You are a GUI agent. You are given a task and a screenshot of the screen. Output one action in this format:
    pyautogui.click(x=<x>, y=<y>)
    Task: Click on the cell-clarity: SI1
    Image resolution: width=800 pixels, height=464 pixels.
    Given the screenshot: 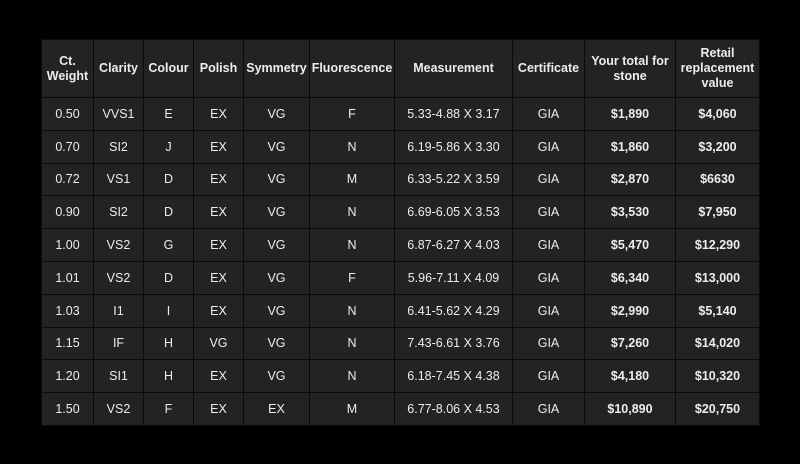 What is the action you would take?
    pyautogui.click(x=118, y=376)
    